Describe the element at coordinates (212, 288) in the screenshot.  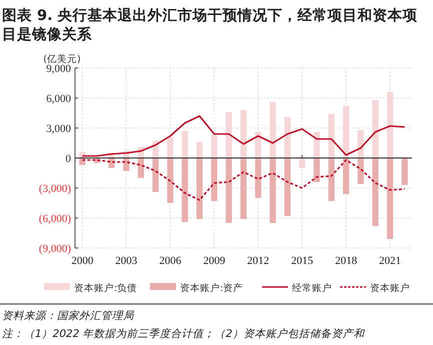
I see `legend-label: 资本账户:资产` at that location.